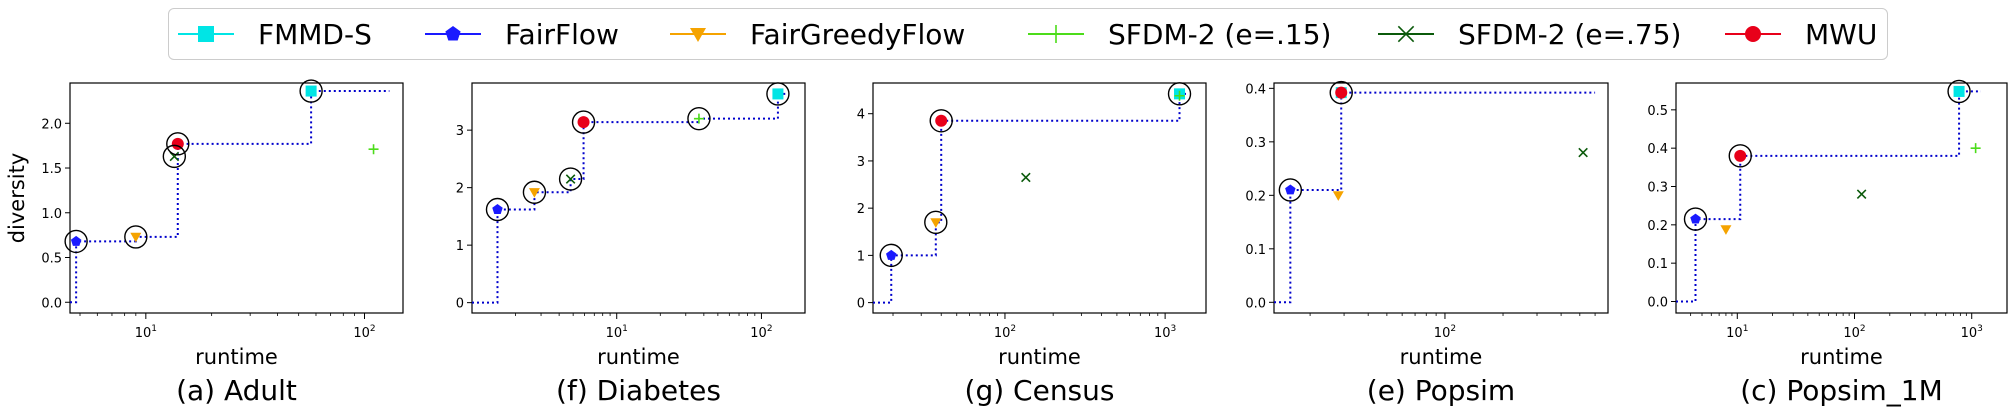 This screenshot has height=415, width=2014. I want to click on y-tick-label: 1.5, so click(51, 169).